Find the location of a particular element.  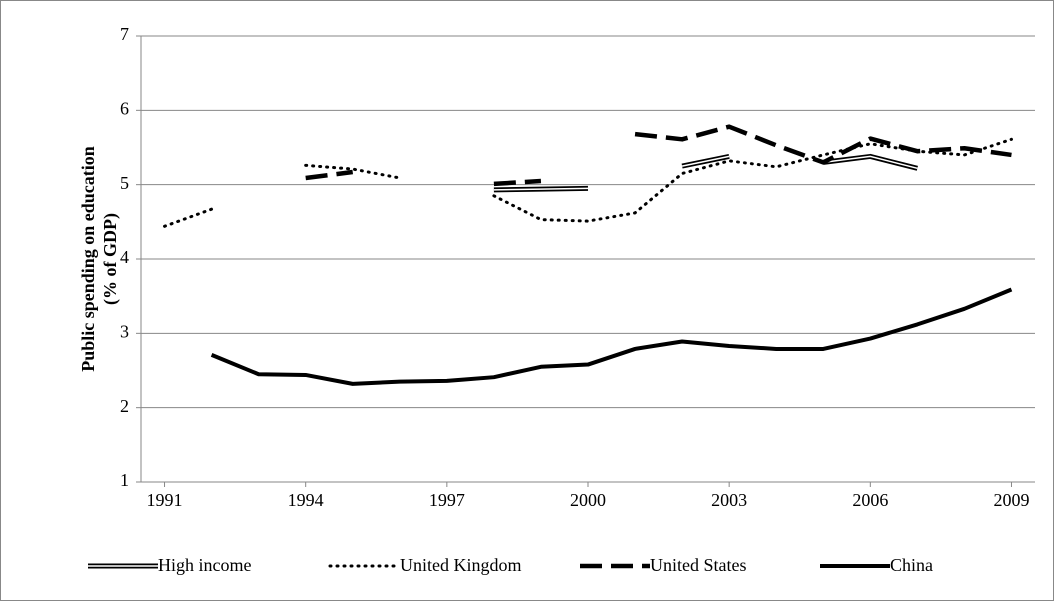

legend-label: United States is located at coordinates (698, 565).